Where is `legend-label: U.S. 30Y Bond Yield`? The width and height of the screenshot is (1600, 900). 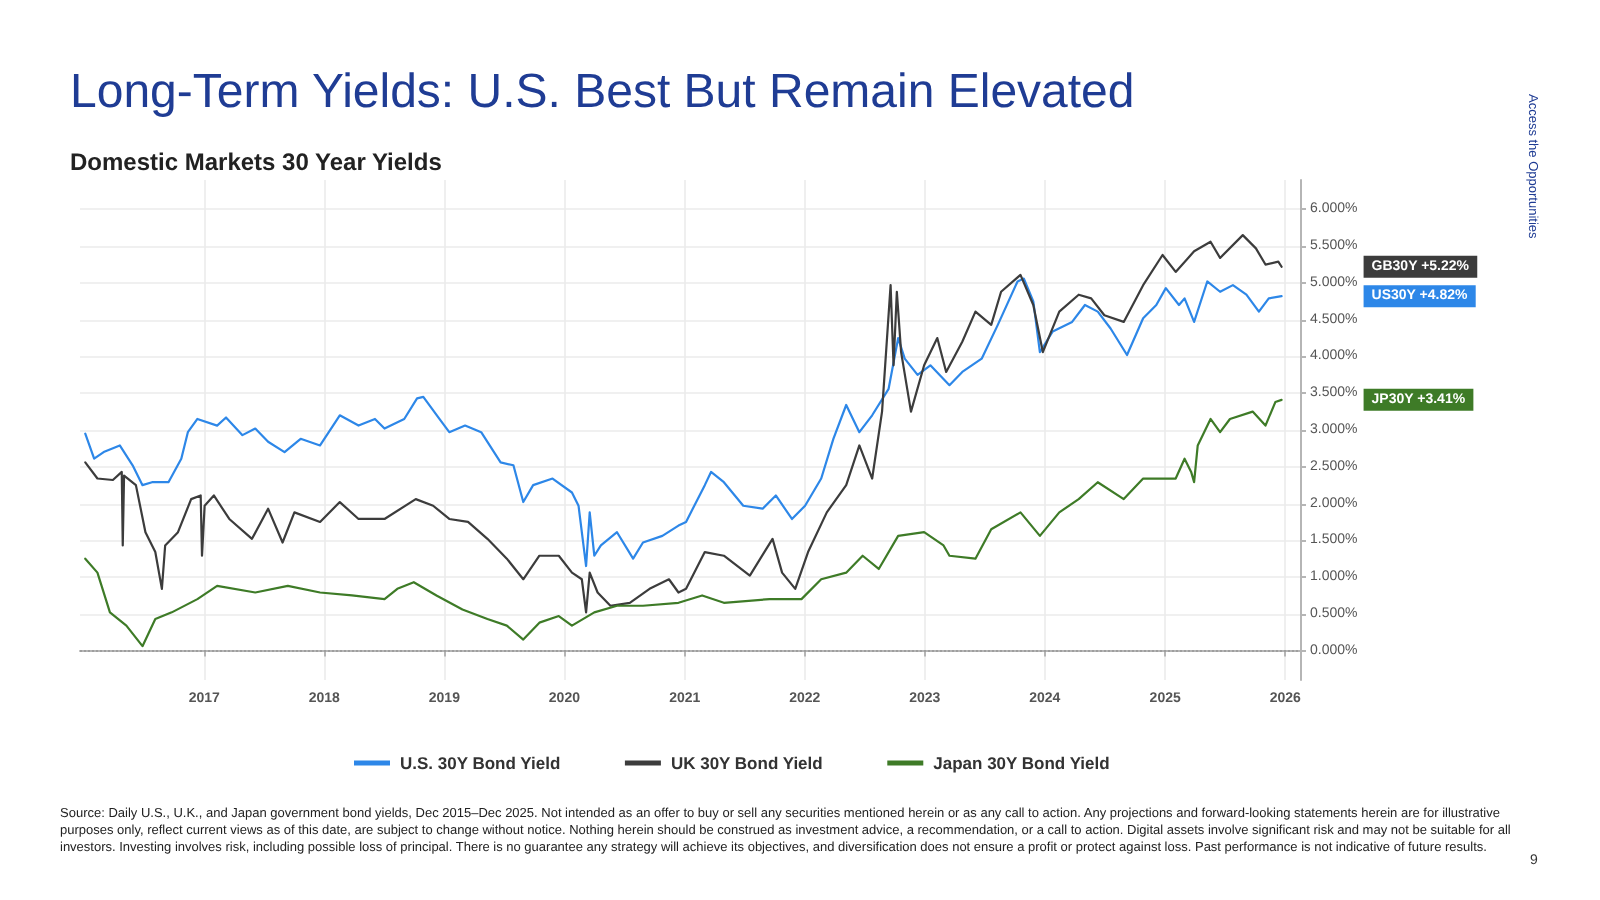
legend-label: U.S. 30Y Bond Yield is located at coordinates (480, 763).